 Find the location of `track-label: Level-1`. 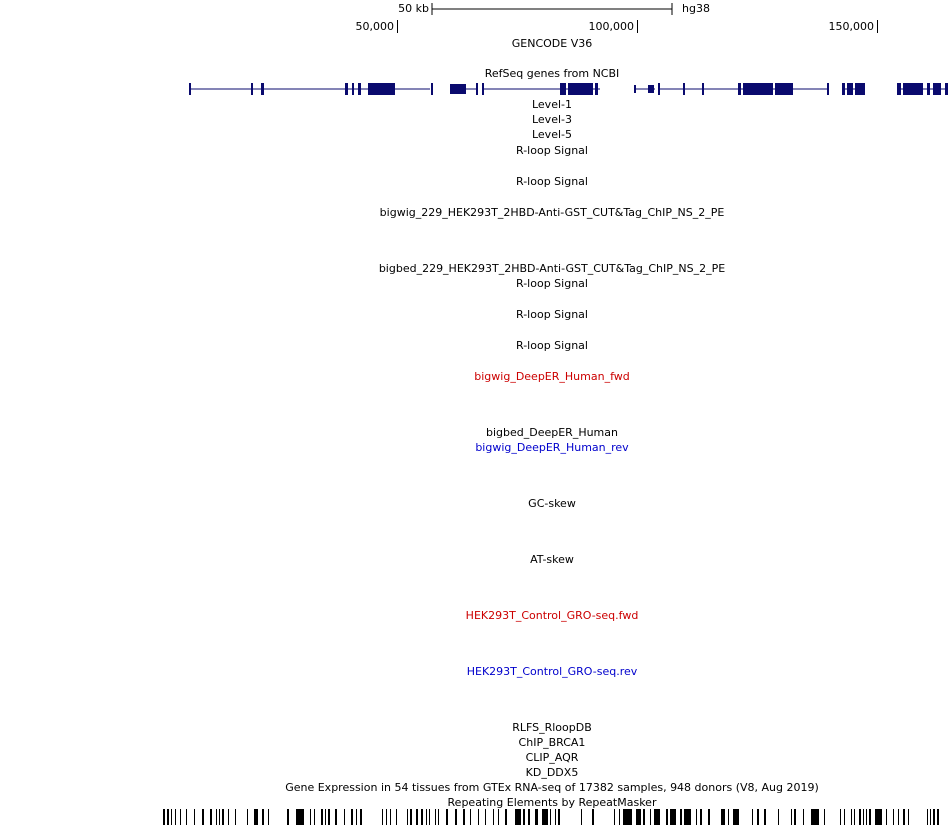

track-label: Level-1 is located at coordinates (552, 104).